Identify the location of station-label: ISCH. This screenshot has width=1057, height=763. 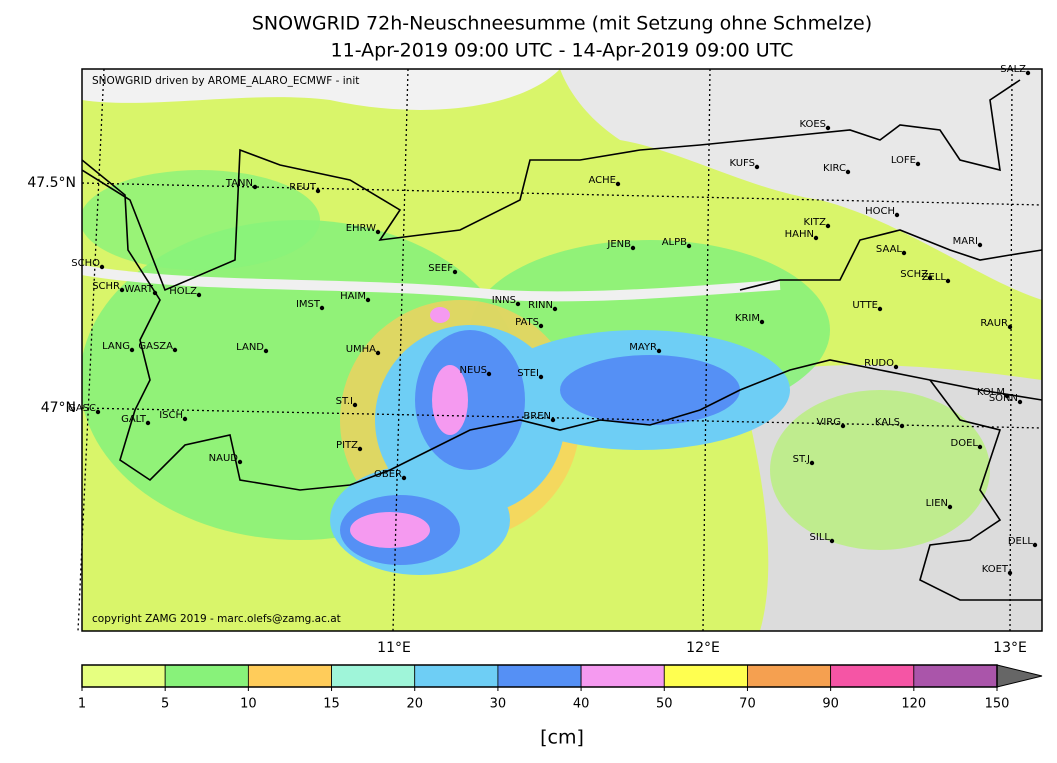
(171, 415).